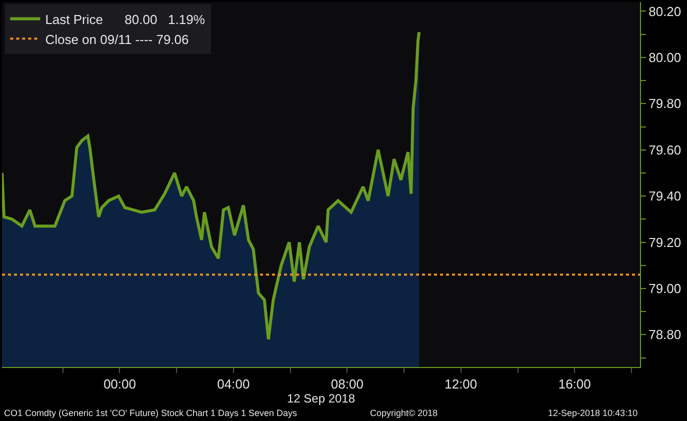 Image resolution: width=687 pixels, height=421 pixels. Describe the element at coordinates (117, 39) in the screenshot. I see `legend-label: Close on 09/11 ---- 79.06` at that location.